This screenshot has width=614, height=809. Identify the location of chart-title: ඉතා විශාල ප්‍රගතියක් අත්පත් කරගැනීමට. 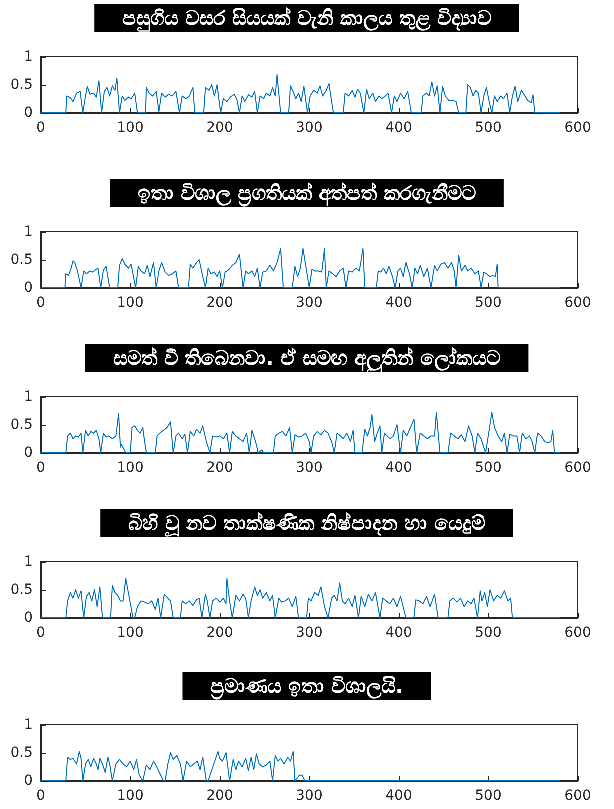
(307, 194).